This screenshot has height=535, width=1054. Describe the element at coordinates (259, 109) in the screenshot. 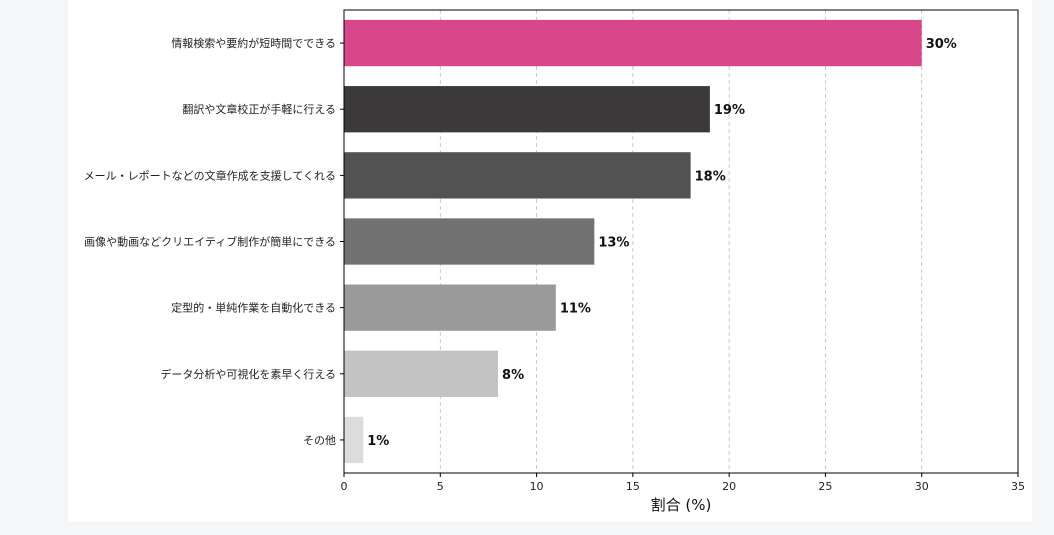

I see `category-label: 翻訳や文章校正が手軽に行える` at that location.